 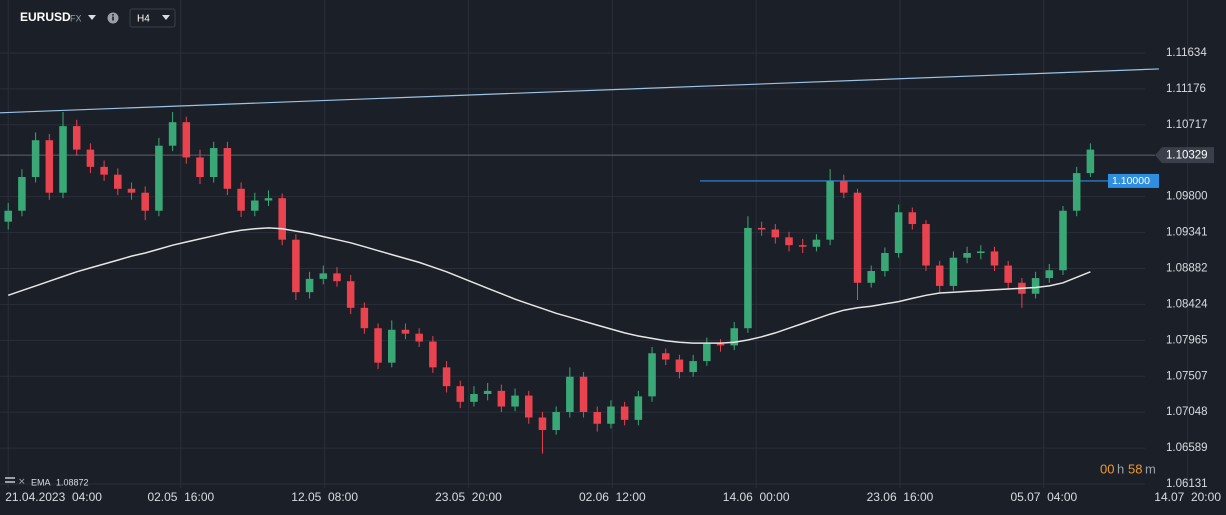 What do you see at coordinates (1150, 468) in the screenshot?
I see `timer-m: m` at bounding box center [1150, 468].